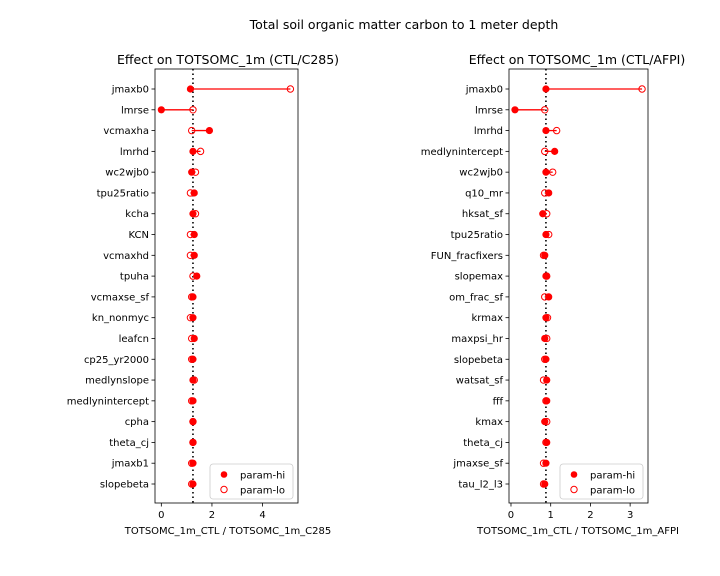 Image resolution: width=720 pixels, height=576 pixels. Describe the element at coordinates (124, 485) in the screenshot. I see `y-tick-label: slopebeta` at that location.